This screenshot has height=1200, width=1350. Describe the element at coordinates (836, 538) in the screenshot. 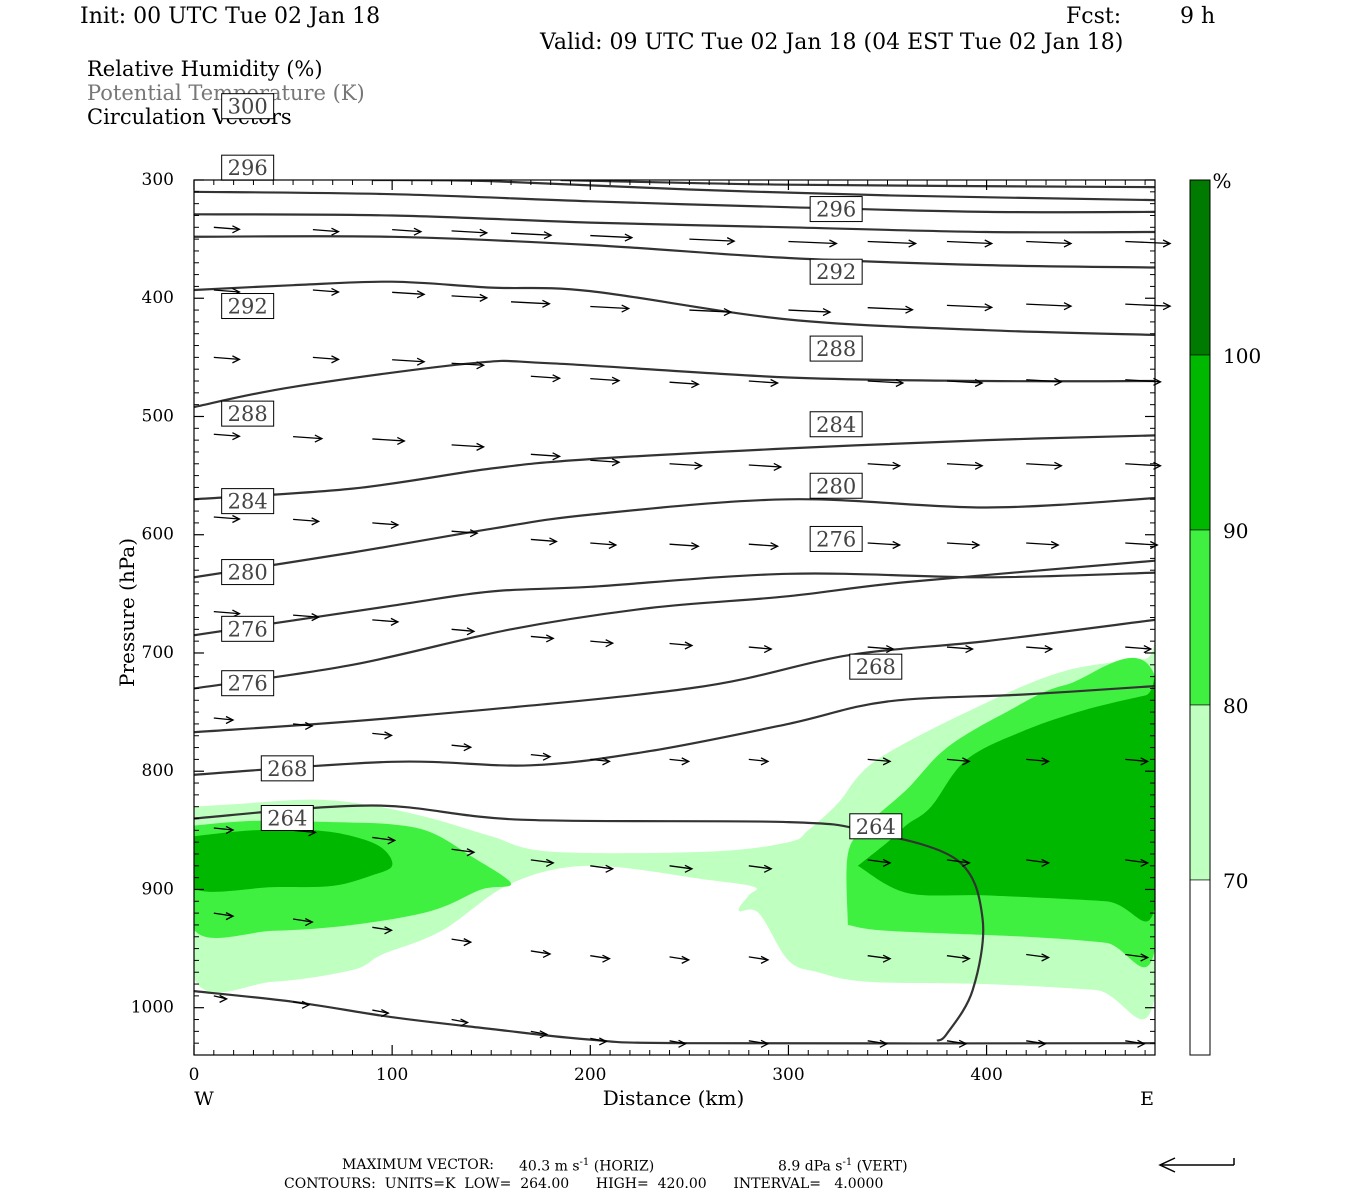

I see `contour-label-276: 276` at that location.